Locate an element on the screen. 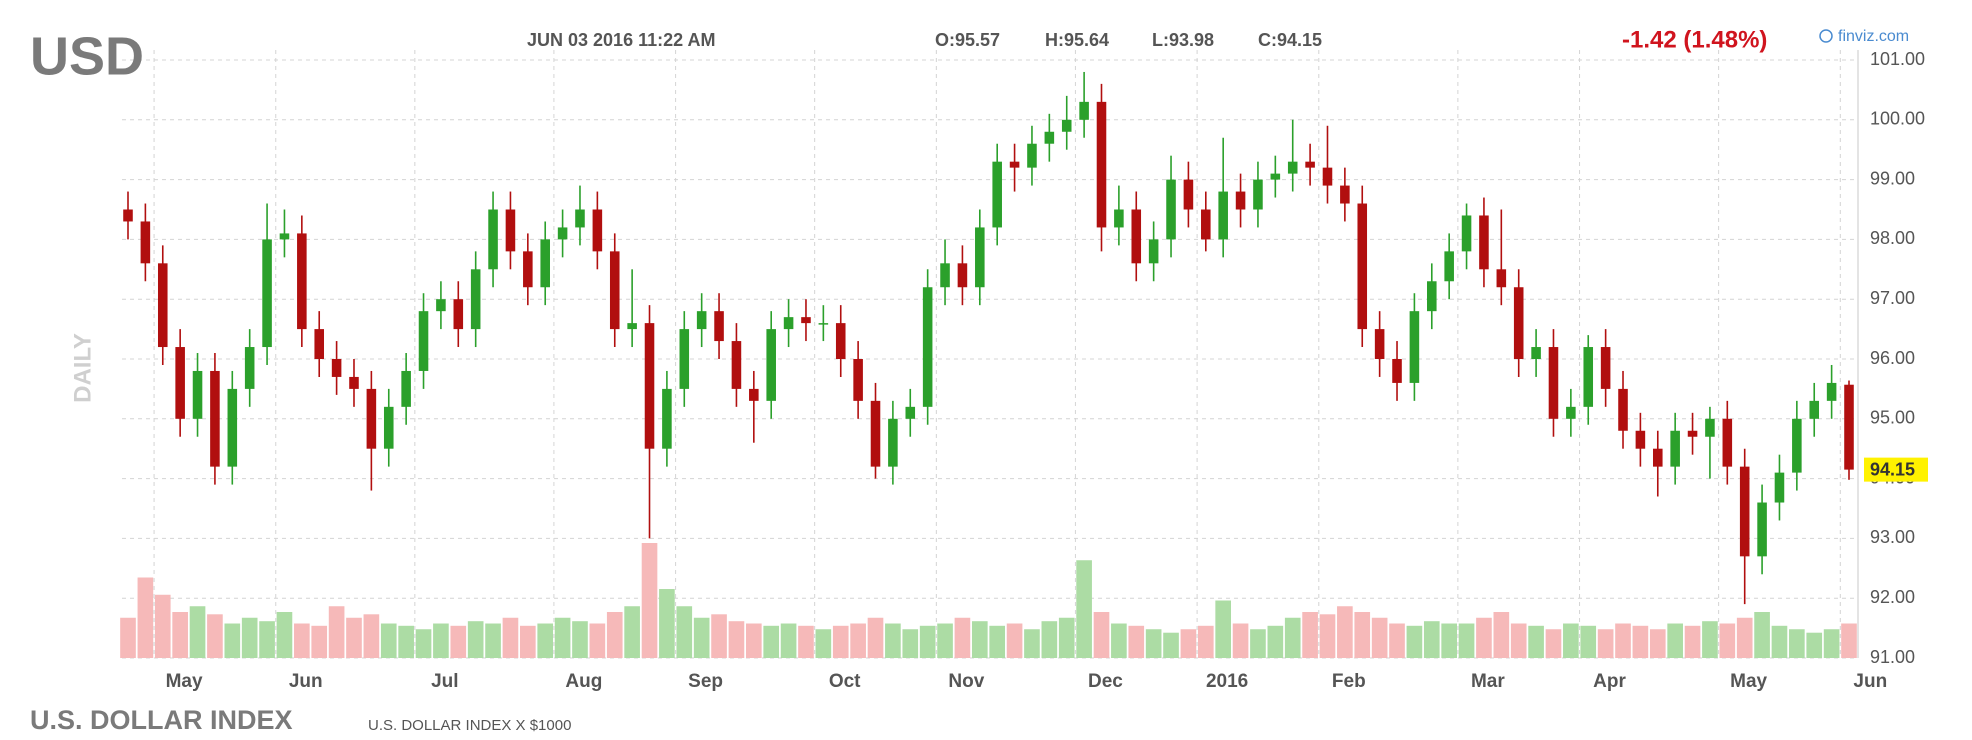 This screenshot has height=740, width=1972. quote-open: O:95.57 is located at coordinates (967, 40).